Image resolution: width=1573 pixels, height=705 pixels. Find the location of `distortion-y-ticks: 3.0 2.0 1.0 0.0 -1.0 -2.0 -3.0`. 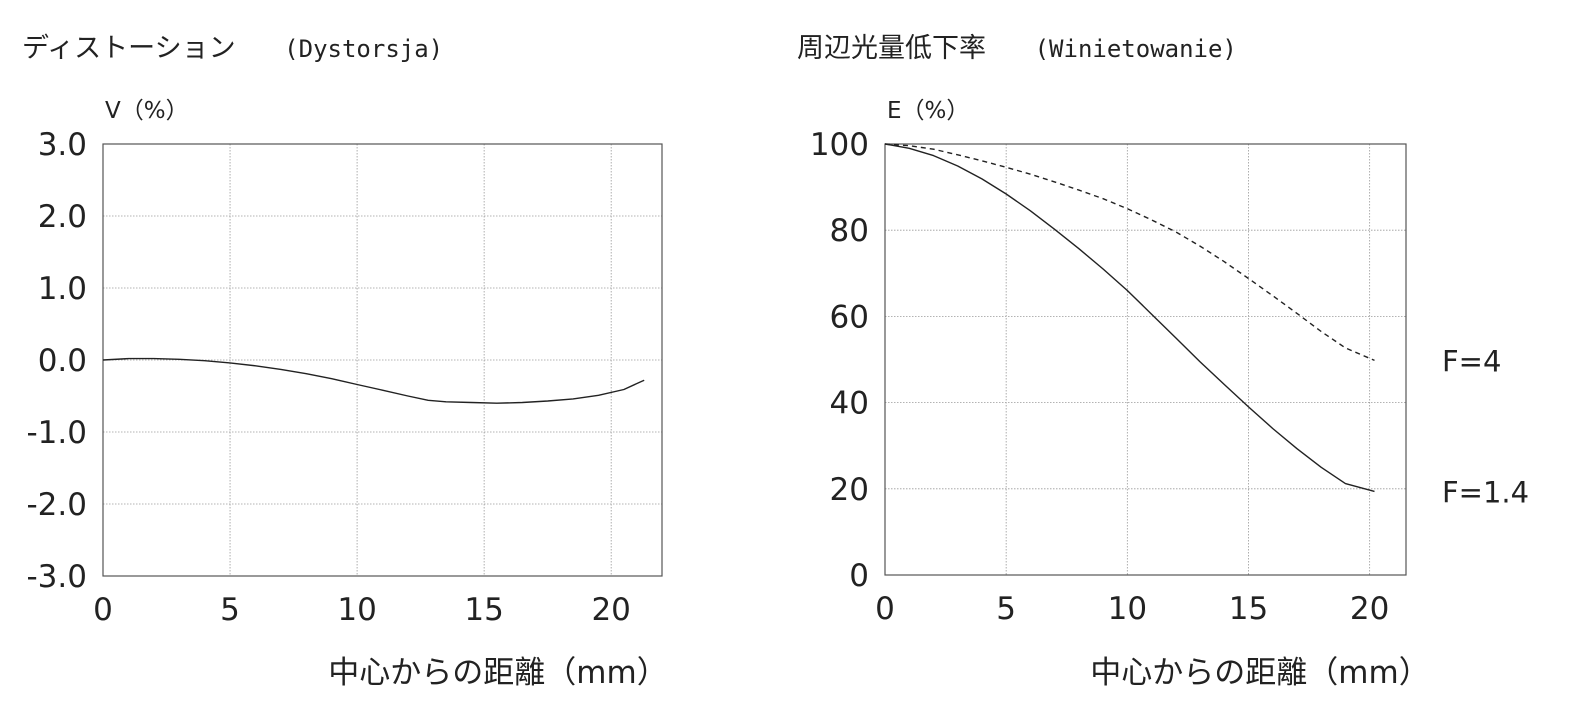

distortion-y-ticks: 3.0 2.0 1.0 0.0 -1.0 -2.0 -3.0 is located at coordinates (57, 361).